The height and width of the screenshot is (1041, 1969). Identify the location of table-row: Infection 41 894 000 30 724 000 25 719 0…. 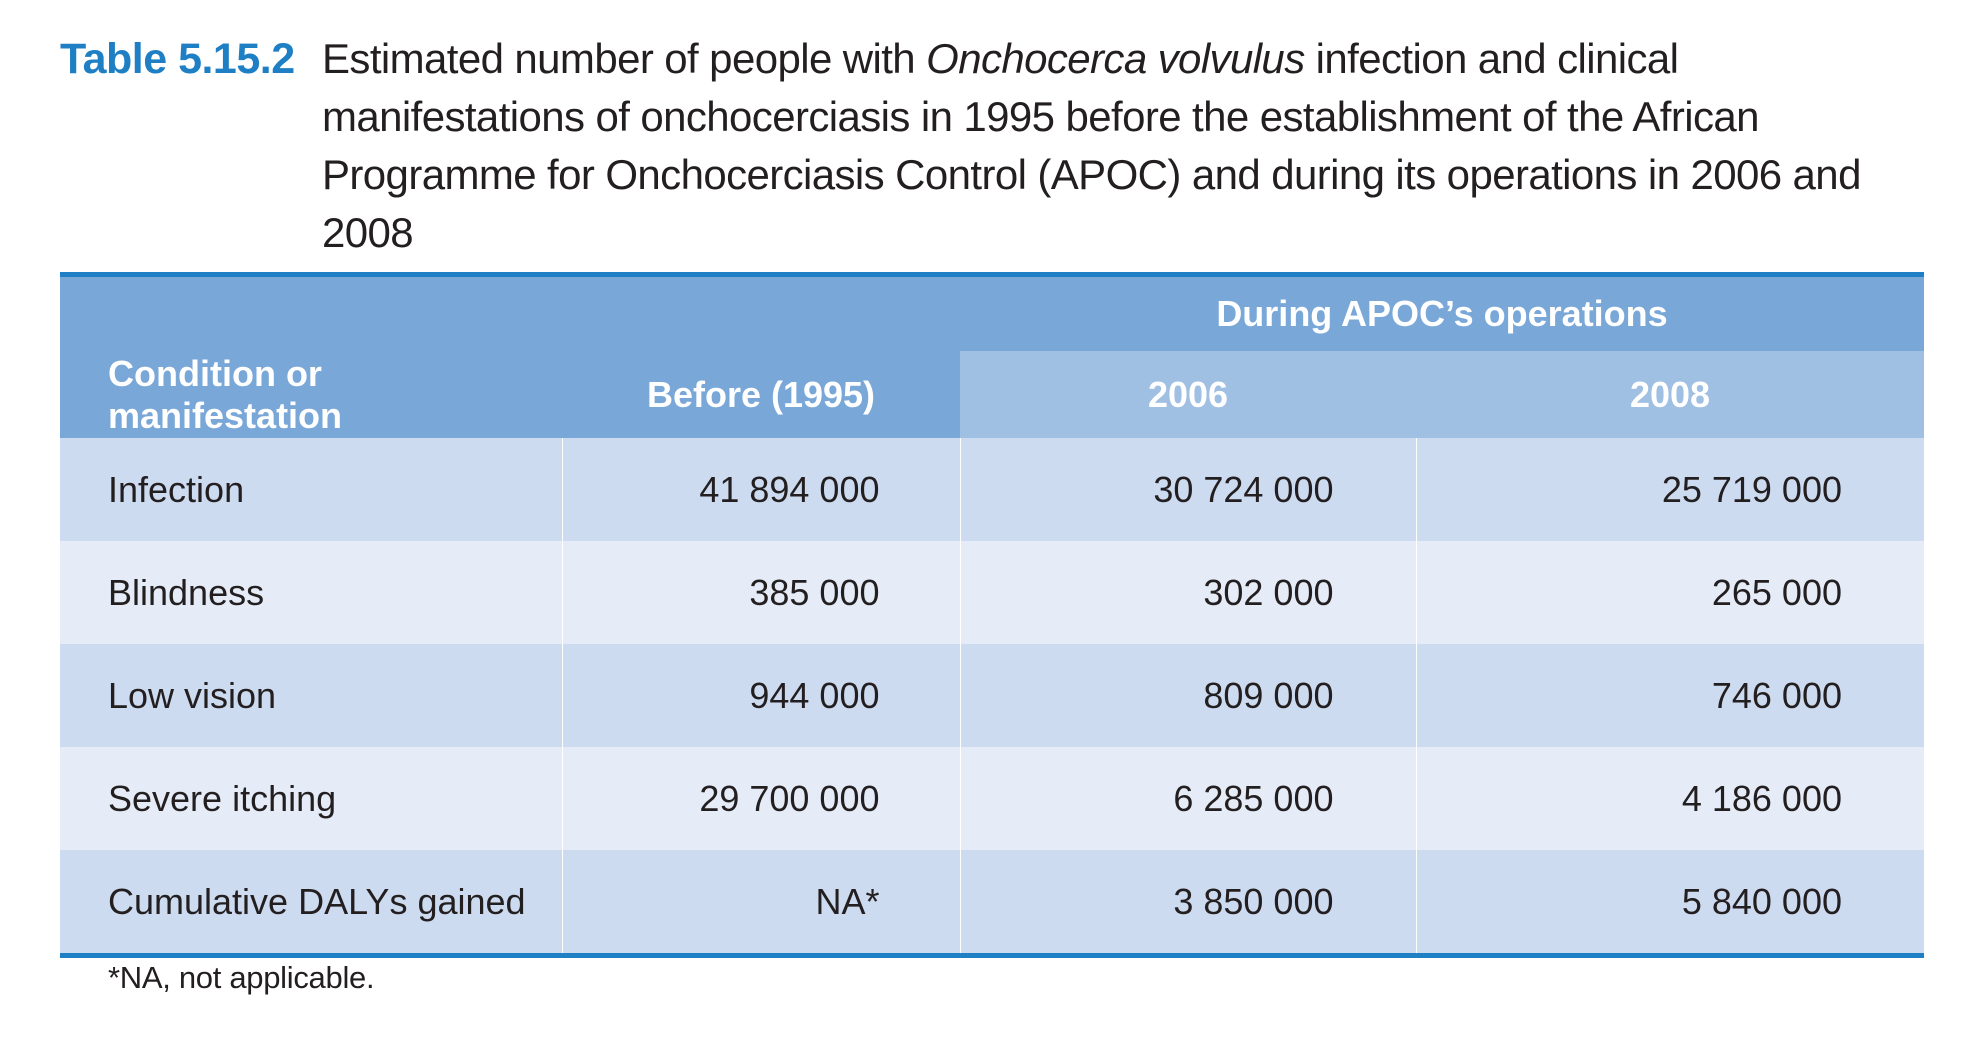
(992, 489).